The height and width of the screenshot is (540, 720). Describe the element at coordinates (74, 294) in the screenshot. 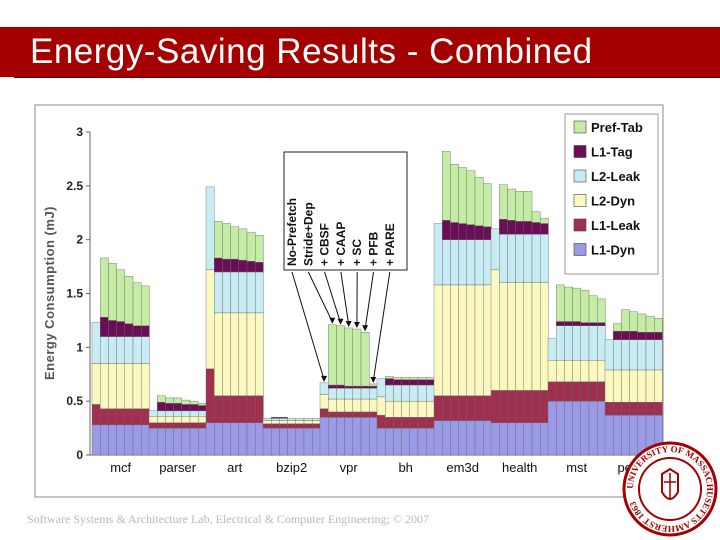

I see `y-tick-label: 1.5` at that location.